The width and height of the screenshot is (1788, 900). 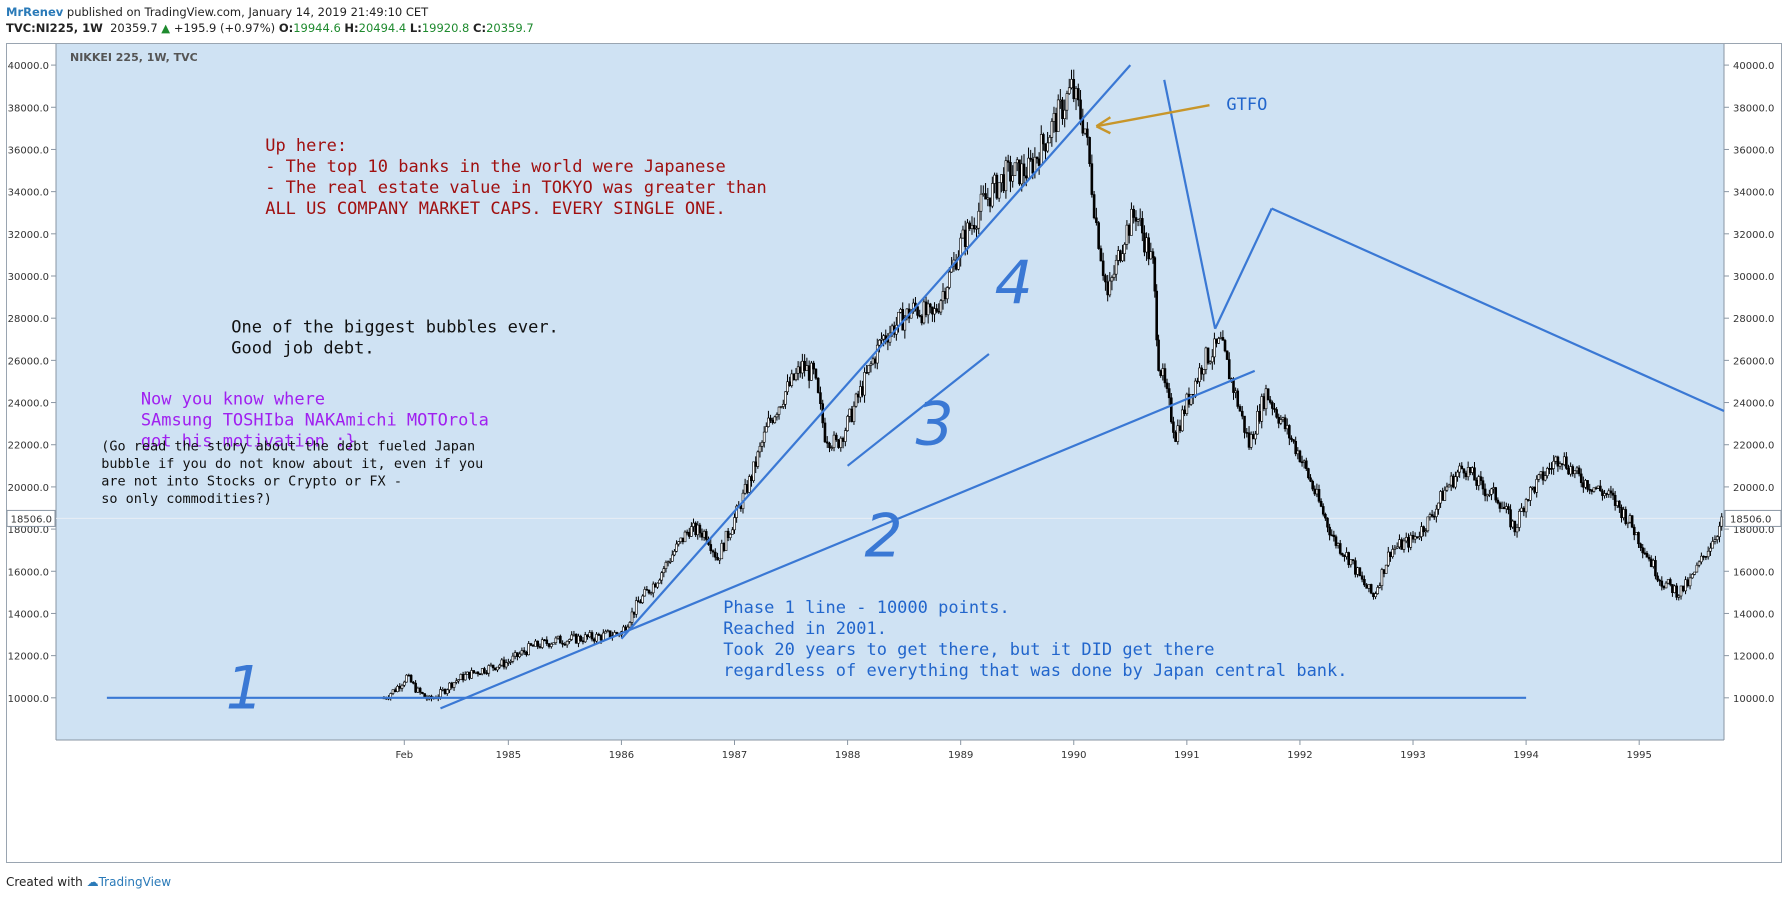 What do you see at coordinates (35, 12) in the screenshot?
I see `author-link: MrRenev` at bounding box center [35, 12].